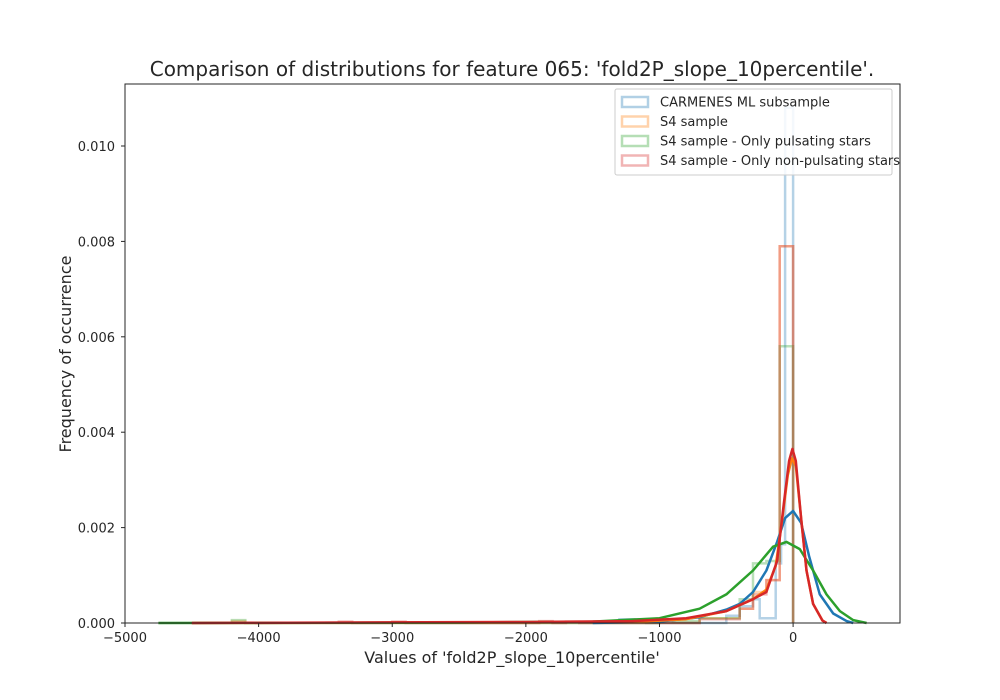 Image resolution: width=1000 pixels, height=700 pixels. I want to click on y-tick-label: 0.010, so click(96, 147).